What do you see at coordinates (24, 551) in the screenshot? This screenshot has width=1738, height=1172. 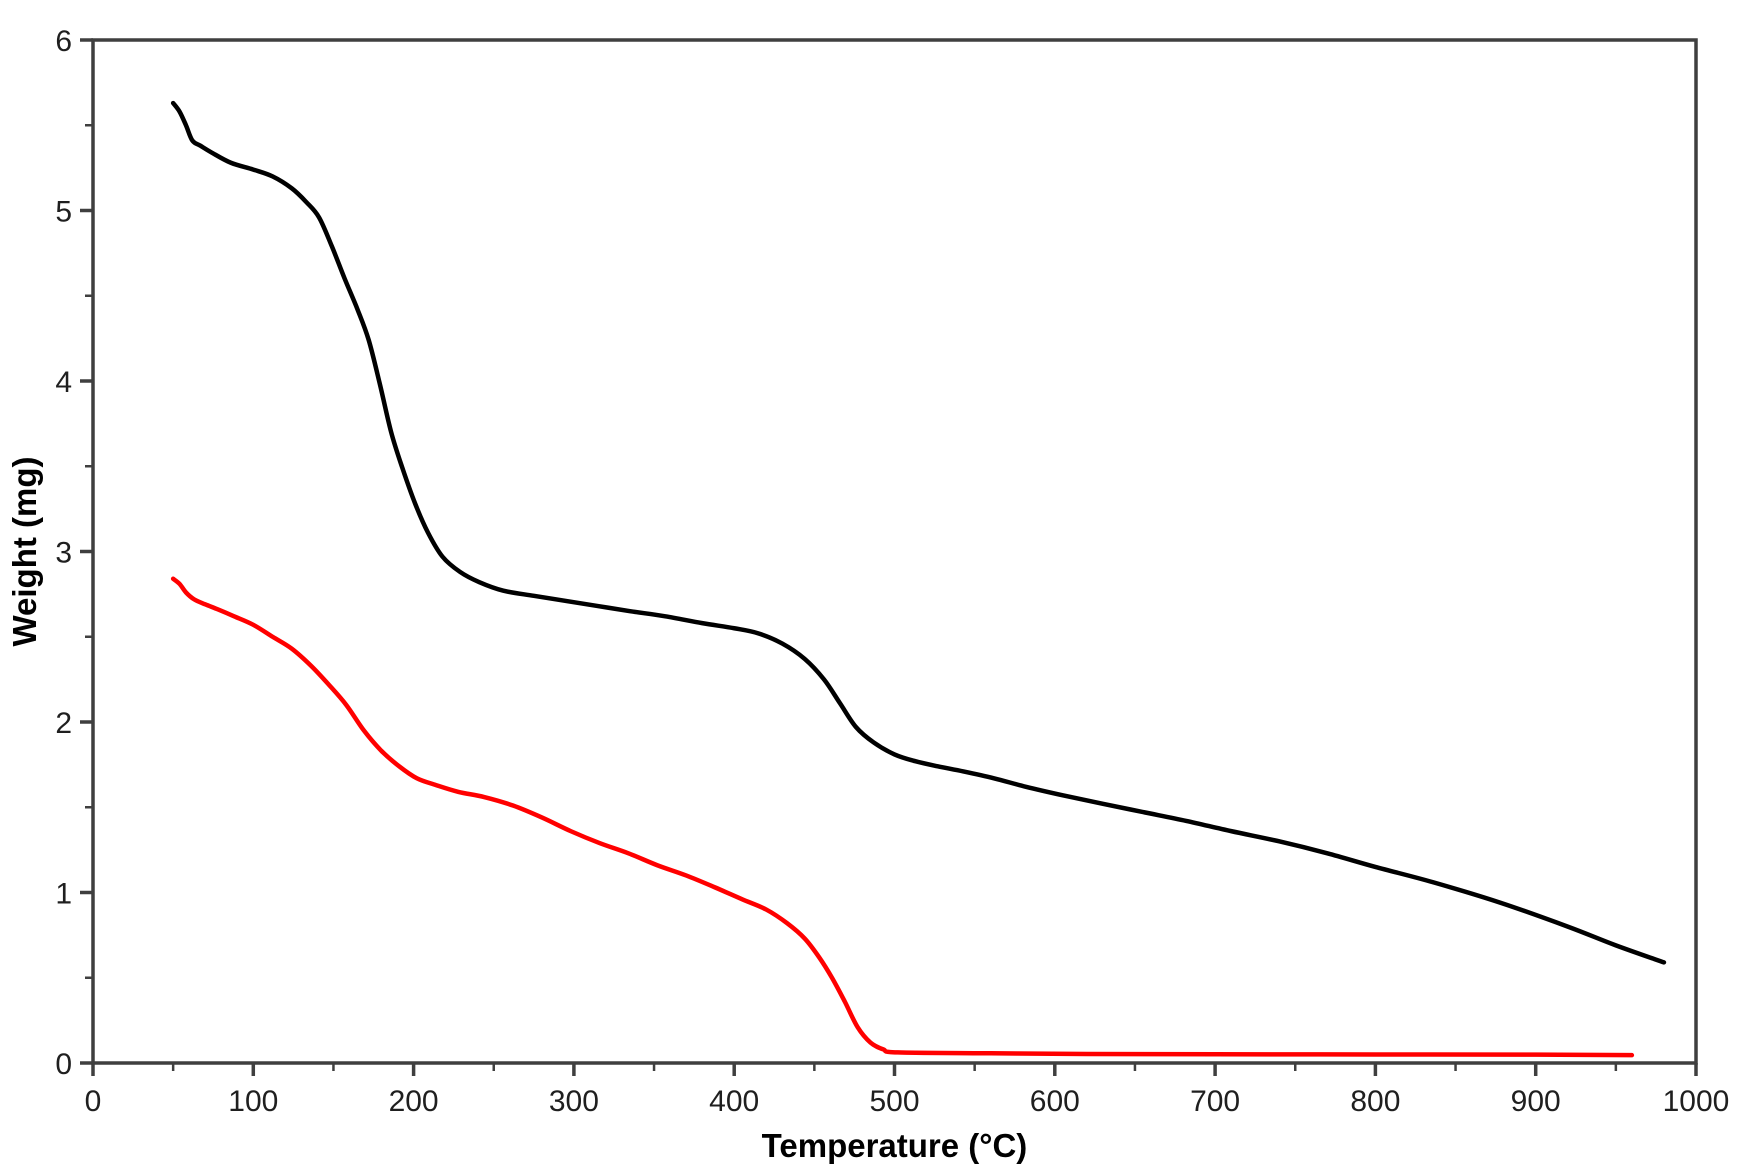 I see `y-axis-title: Weight (mg)` at bounding box center [24, 551].